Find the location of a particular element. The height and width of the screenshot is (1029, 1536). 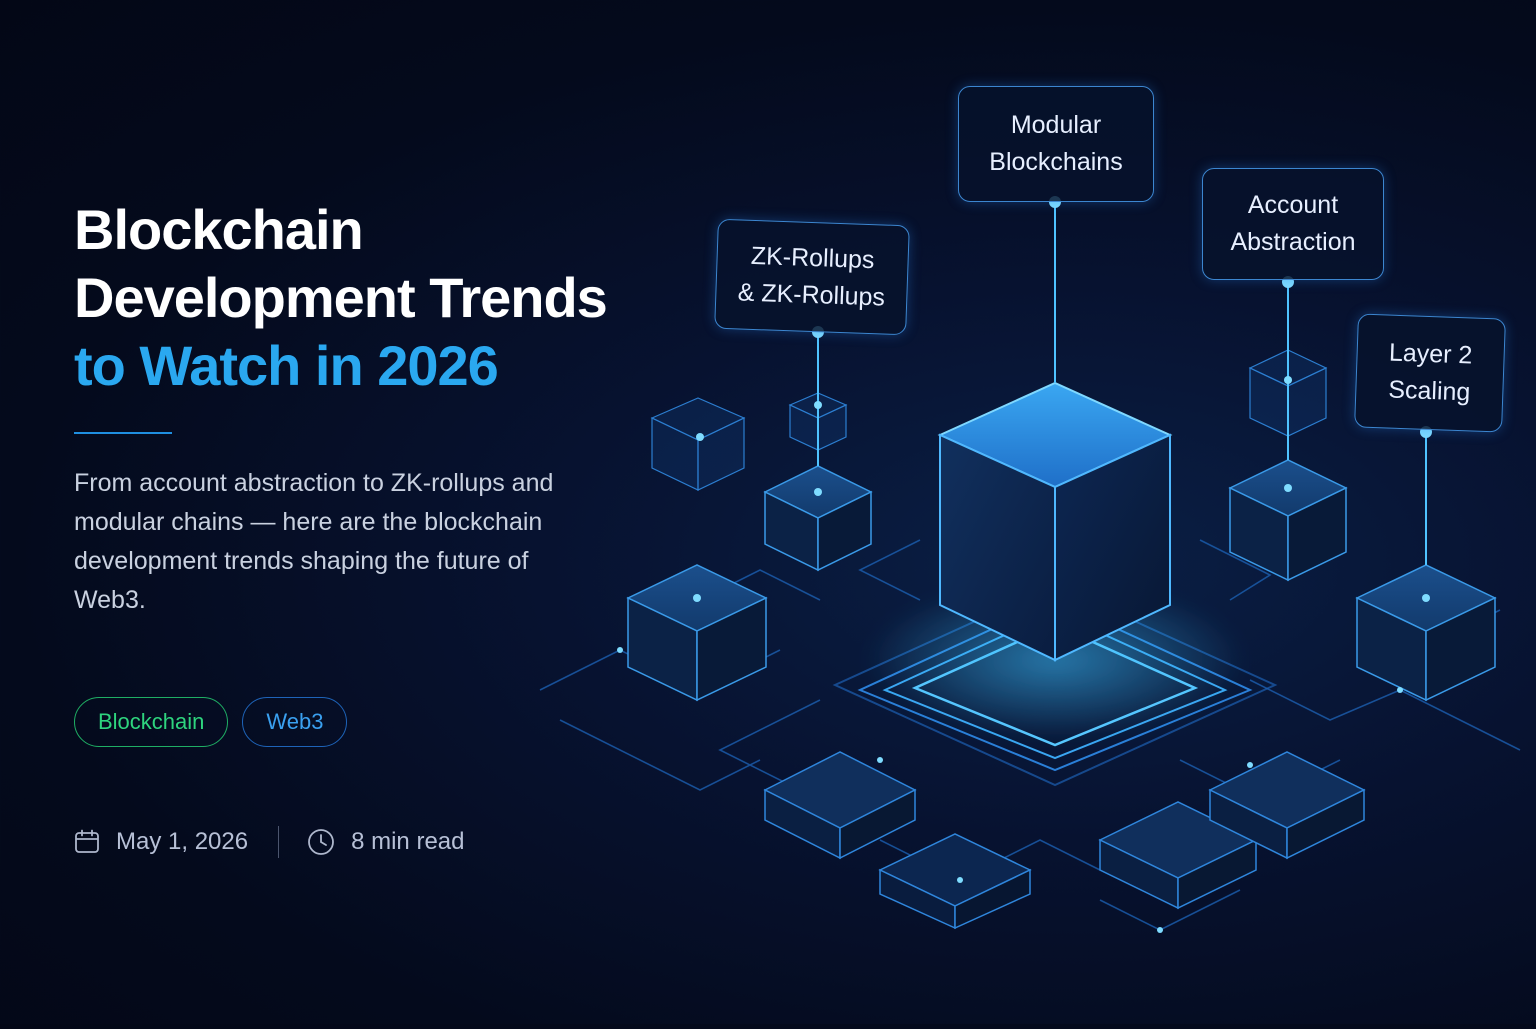

label-zk-line-1: ZK-Rollups is located at coordinates (812, 258).